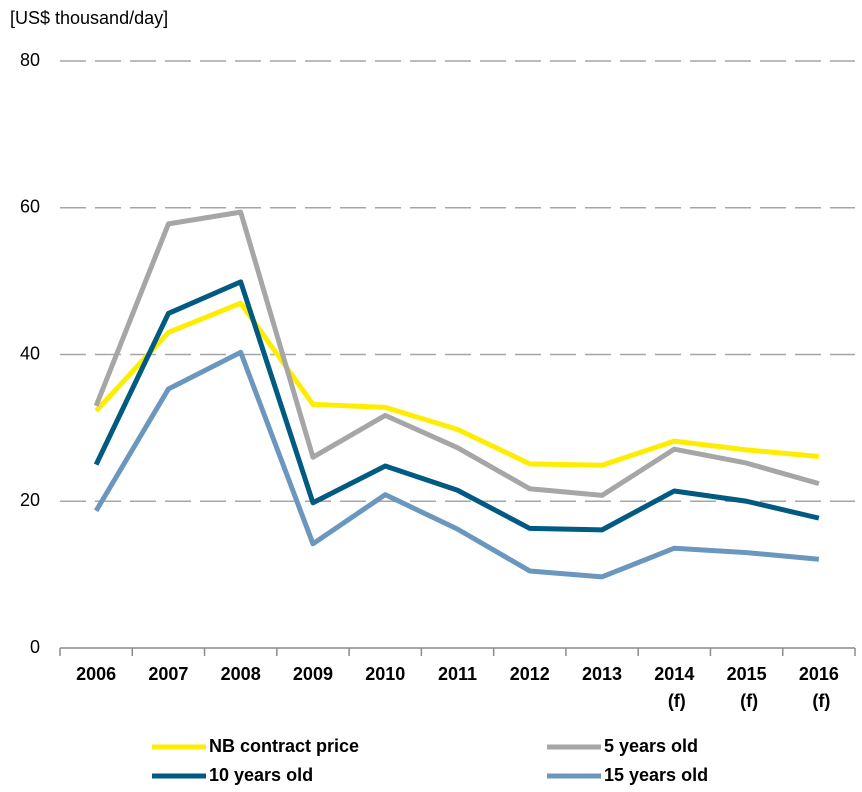 This screenshot has height=792, width=862. What do you see at coordinates (30, 207) in the screenshot?
I see `y-tick-label: 60` at bounding box center [30, 207].